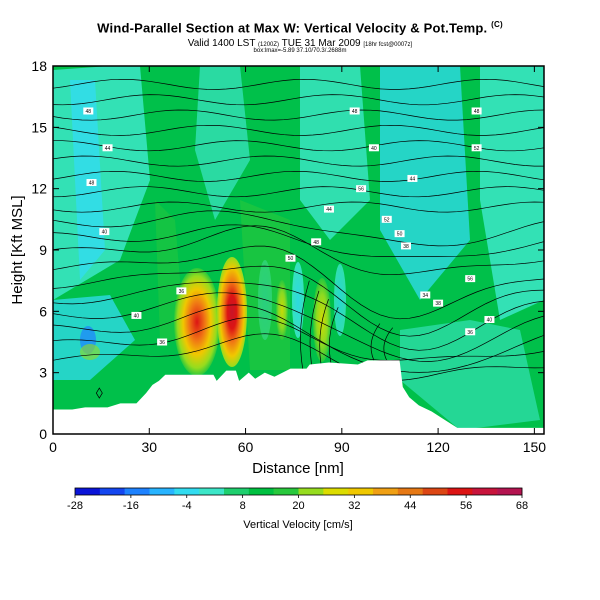 The height and width of the screenshot is (600, 600). What do you see at coordinates (75, 506) in the screenshot?
I see `colorbar-tick-label: -28` at bounding box center [75, 506].